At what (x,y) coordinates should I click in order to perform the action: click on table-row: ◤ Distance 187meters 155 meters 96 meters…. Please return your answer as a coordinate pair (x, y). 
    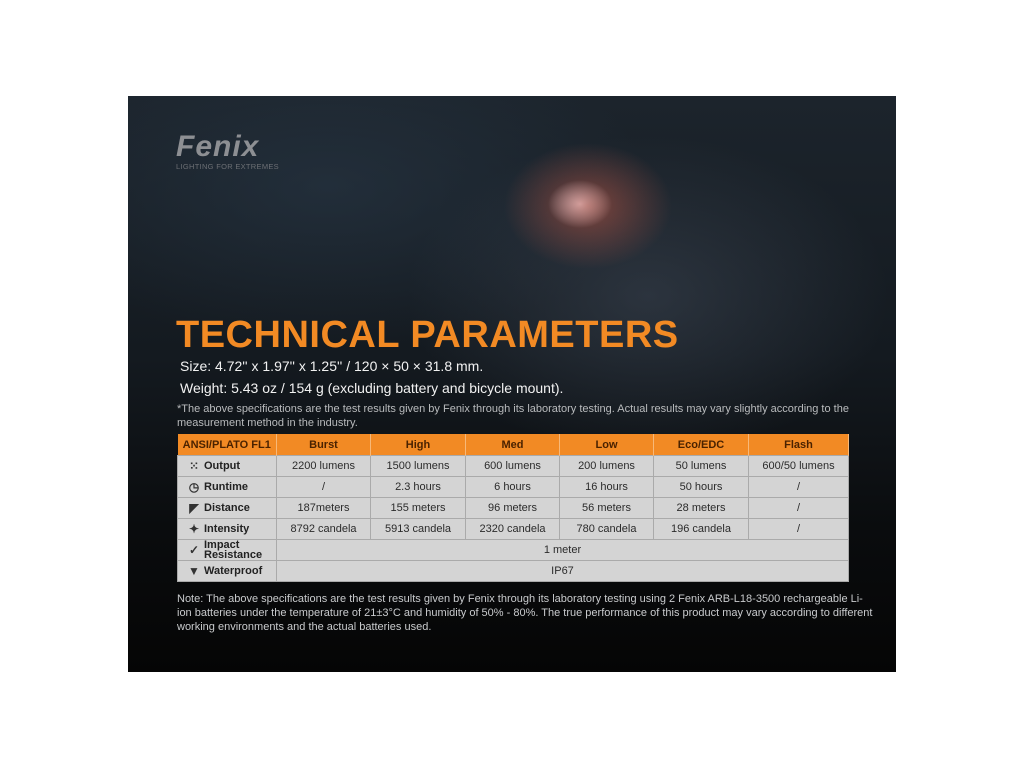
    Looking at the image, I should click on (513, 508).